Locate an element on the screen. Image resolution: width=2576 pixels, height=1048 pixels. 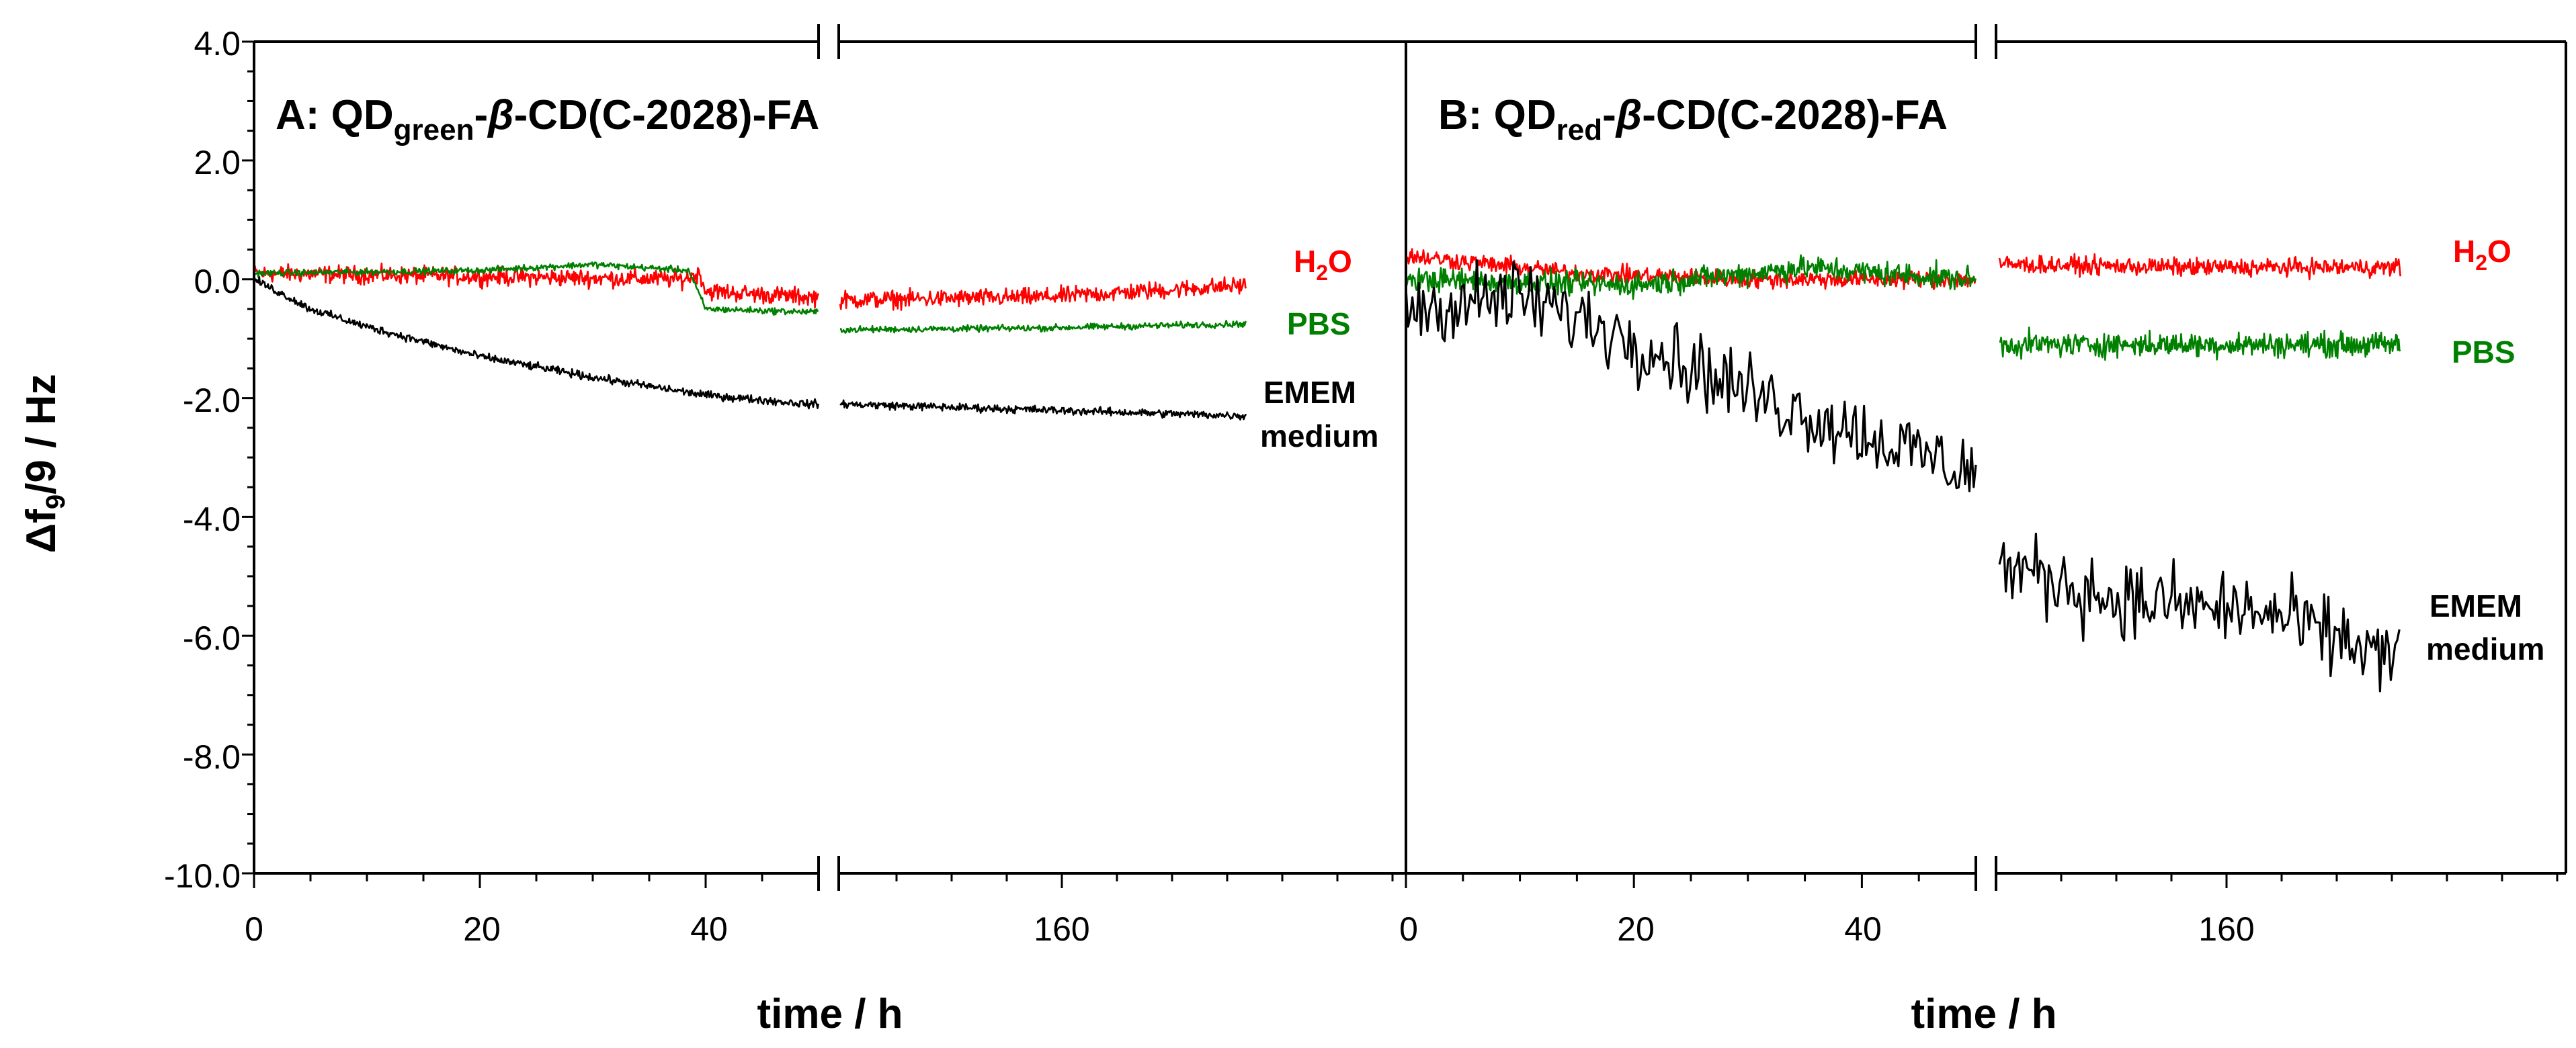
panel-a-title-sub: green is located at coordinates (434, 130).